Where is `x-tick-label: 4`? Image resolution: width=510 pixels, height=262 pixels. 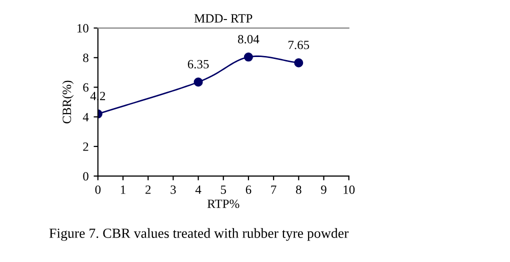
x-tick-label: 4 is located at coordinates (198, 190).